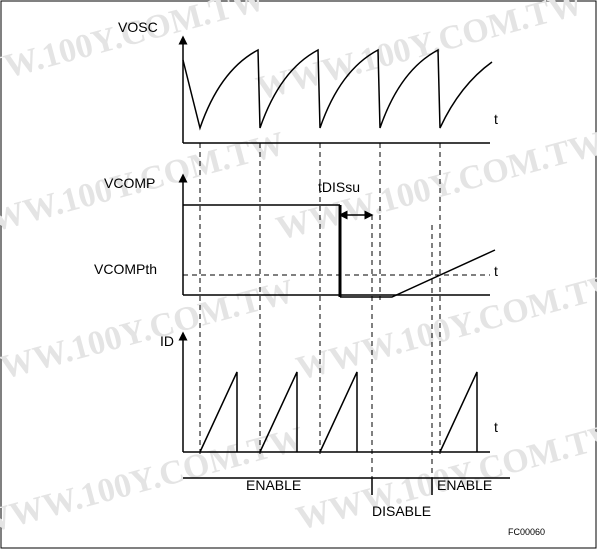  What do you see at coordinates (364, 507) in the screenshot?
I see `state-bar: ENABLE DISABLE ENABLE FC00060` at bounding box center [364, 507].